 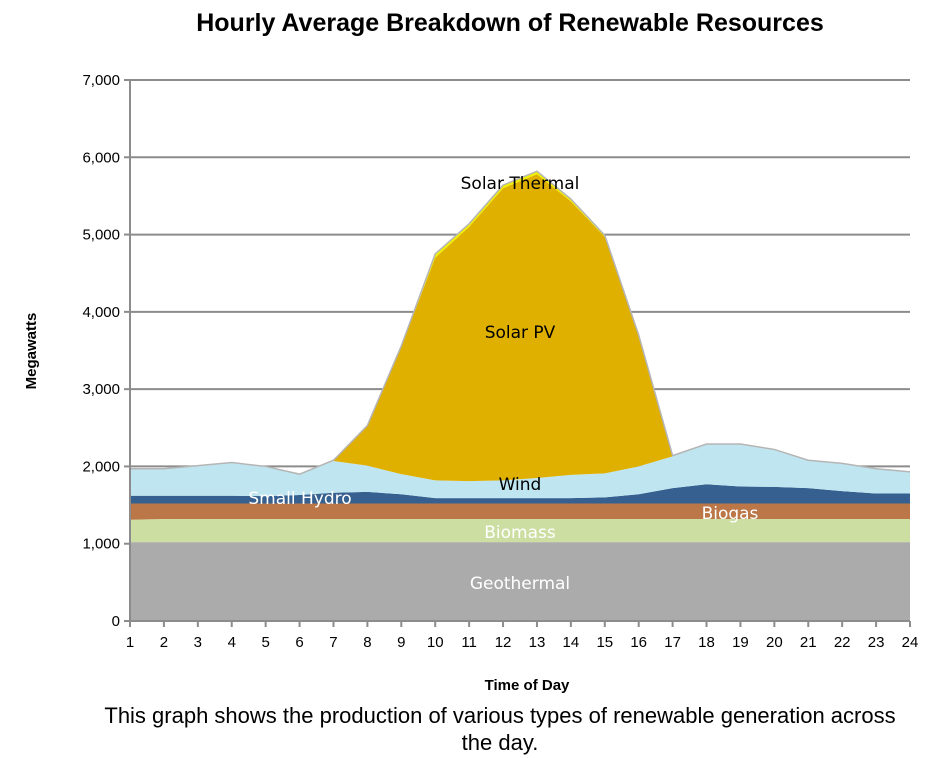 I want to click on y-tick-label: 5,000, so click(x=101, y=235).